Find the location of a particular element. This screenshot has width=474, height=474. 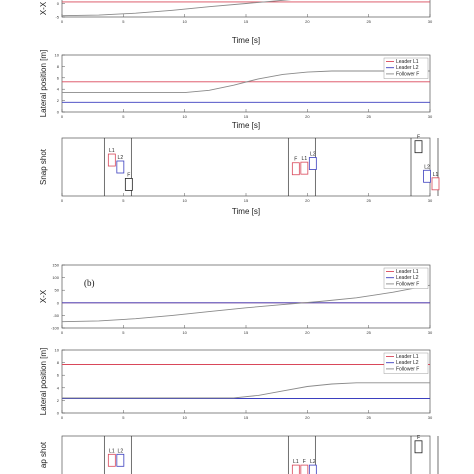

b1-legend-entry: Leader L1 is located at coordinates (407, 272).